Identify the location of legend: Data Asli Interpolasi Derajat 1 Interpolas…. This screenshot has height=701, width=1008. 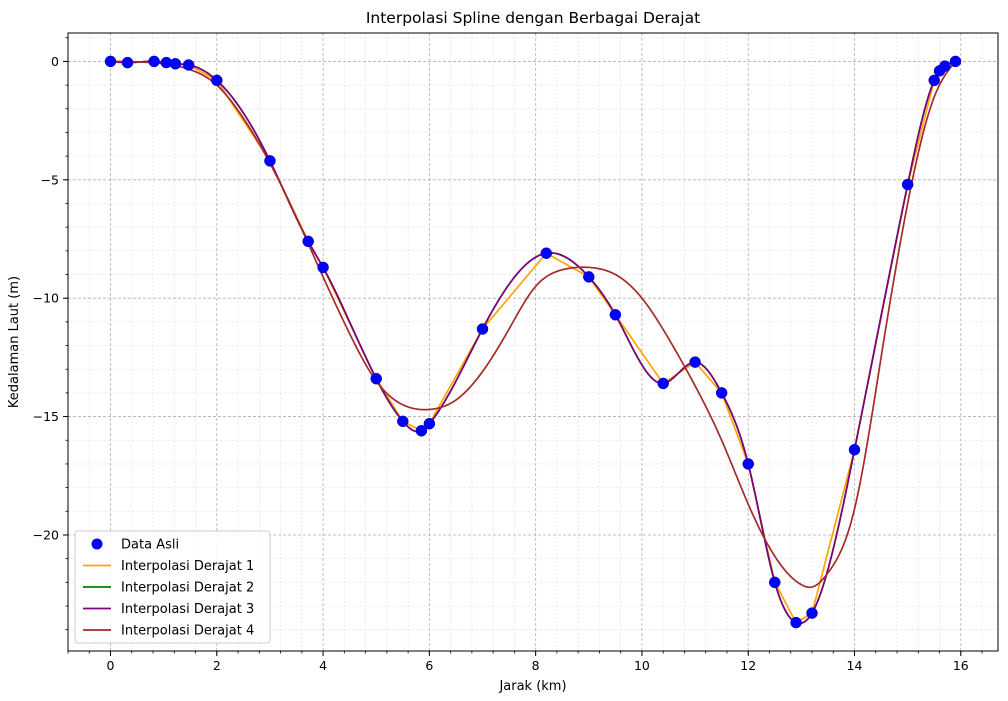
(172, 587).